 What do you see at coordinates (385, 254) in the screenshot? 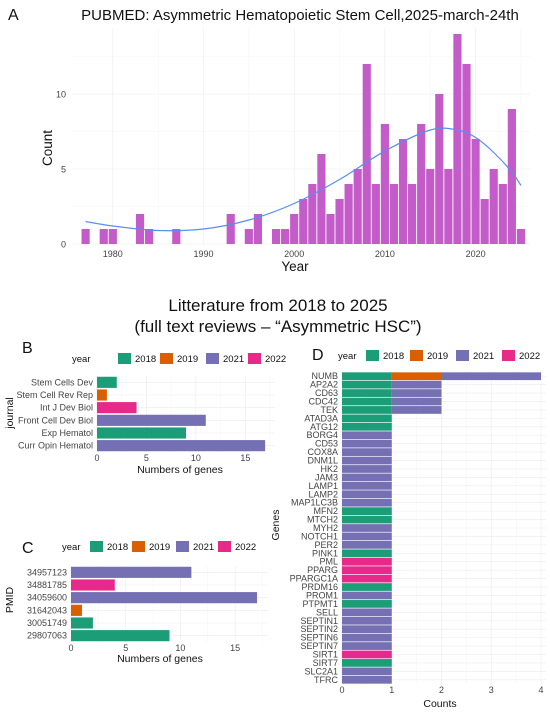
I see `x-tick-label: 2010` at bounding box center [385, 254].